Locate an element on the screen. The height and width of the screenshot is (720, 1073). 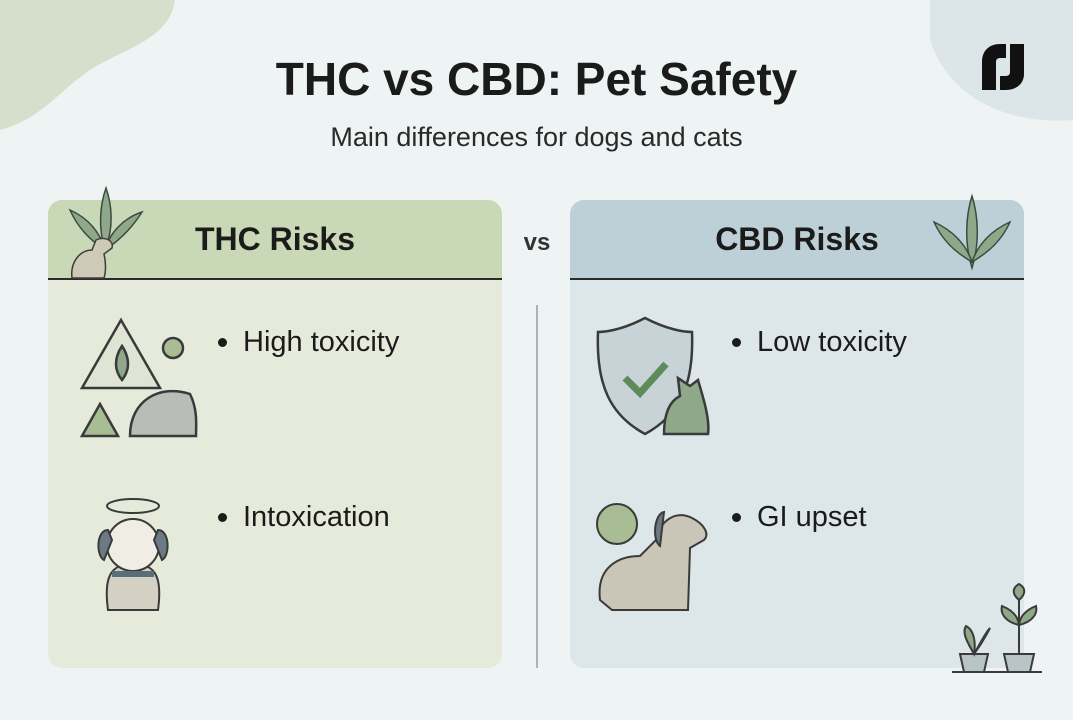
item-text: High toxicity is located at coordinates (321, 342).